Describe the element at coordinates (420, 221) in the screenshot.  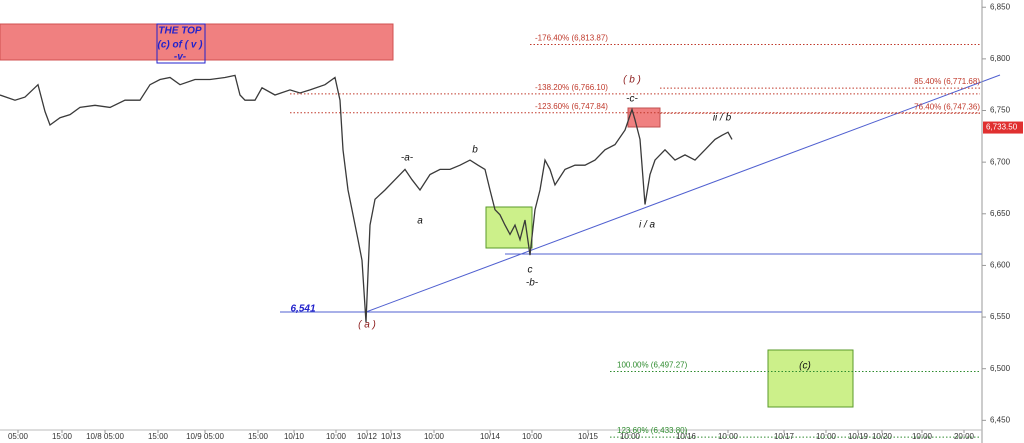
I see `wave-label: a` at that location.